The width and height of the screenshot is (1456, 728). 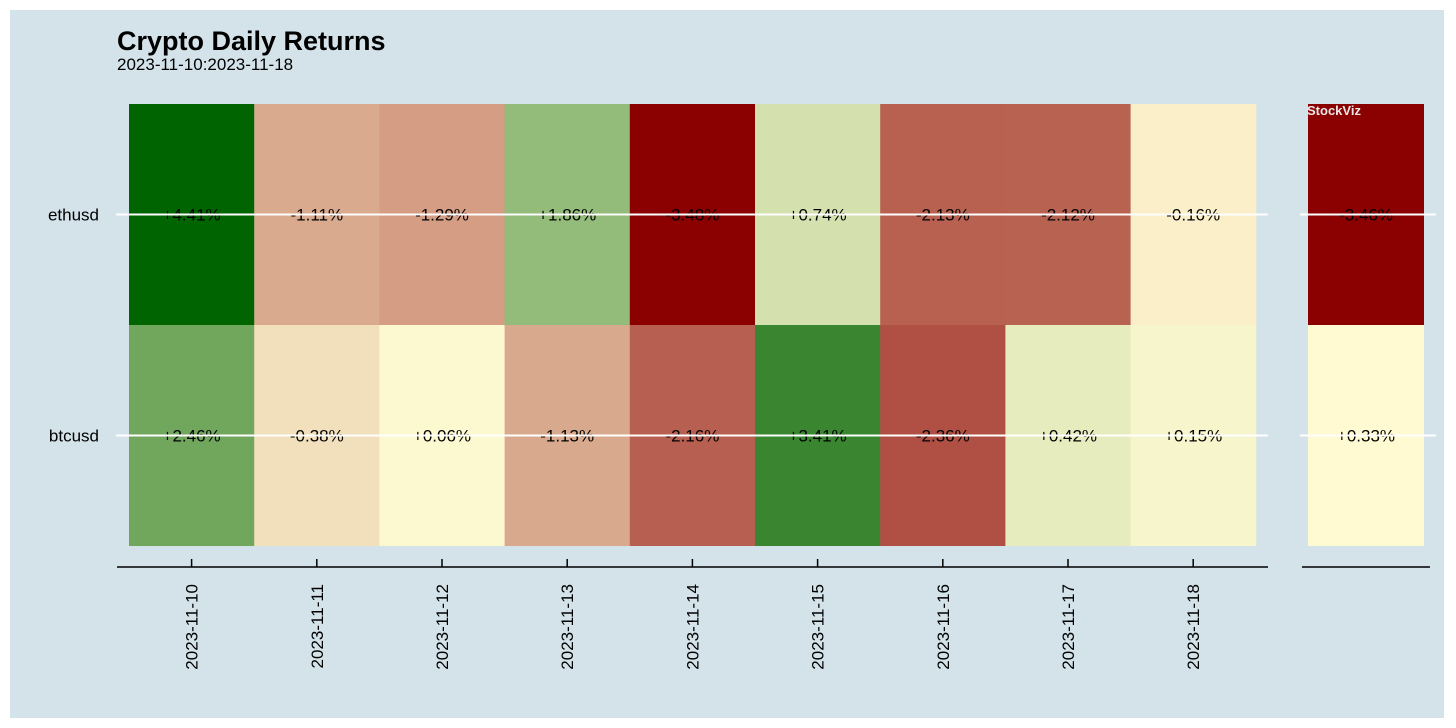 What do you see at coordinates (1068, 627) in the screenshot?
I see `x-tick-label: 2023-11-17` at bounding box center [1068, 627].